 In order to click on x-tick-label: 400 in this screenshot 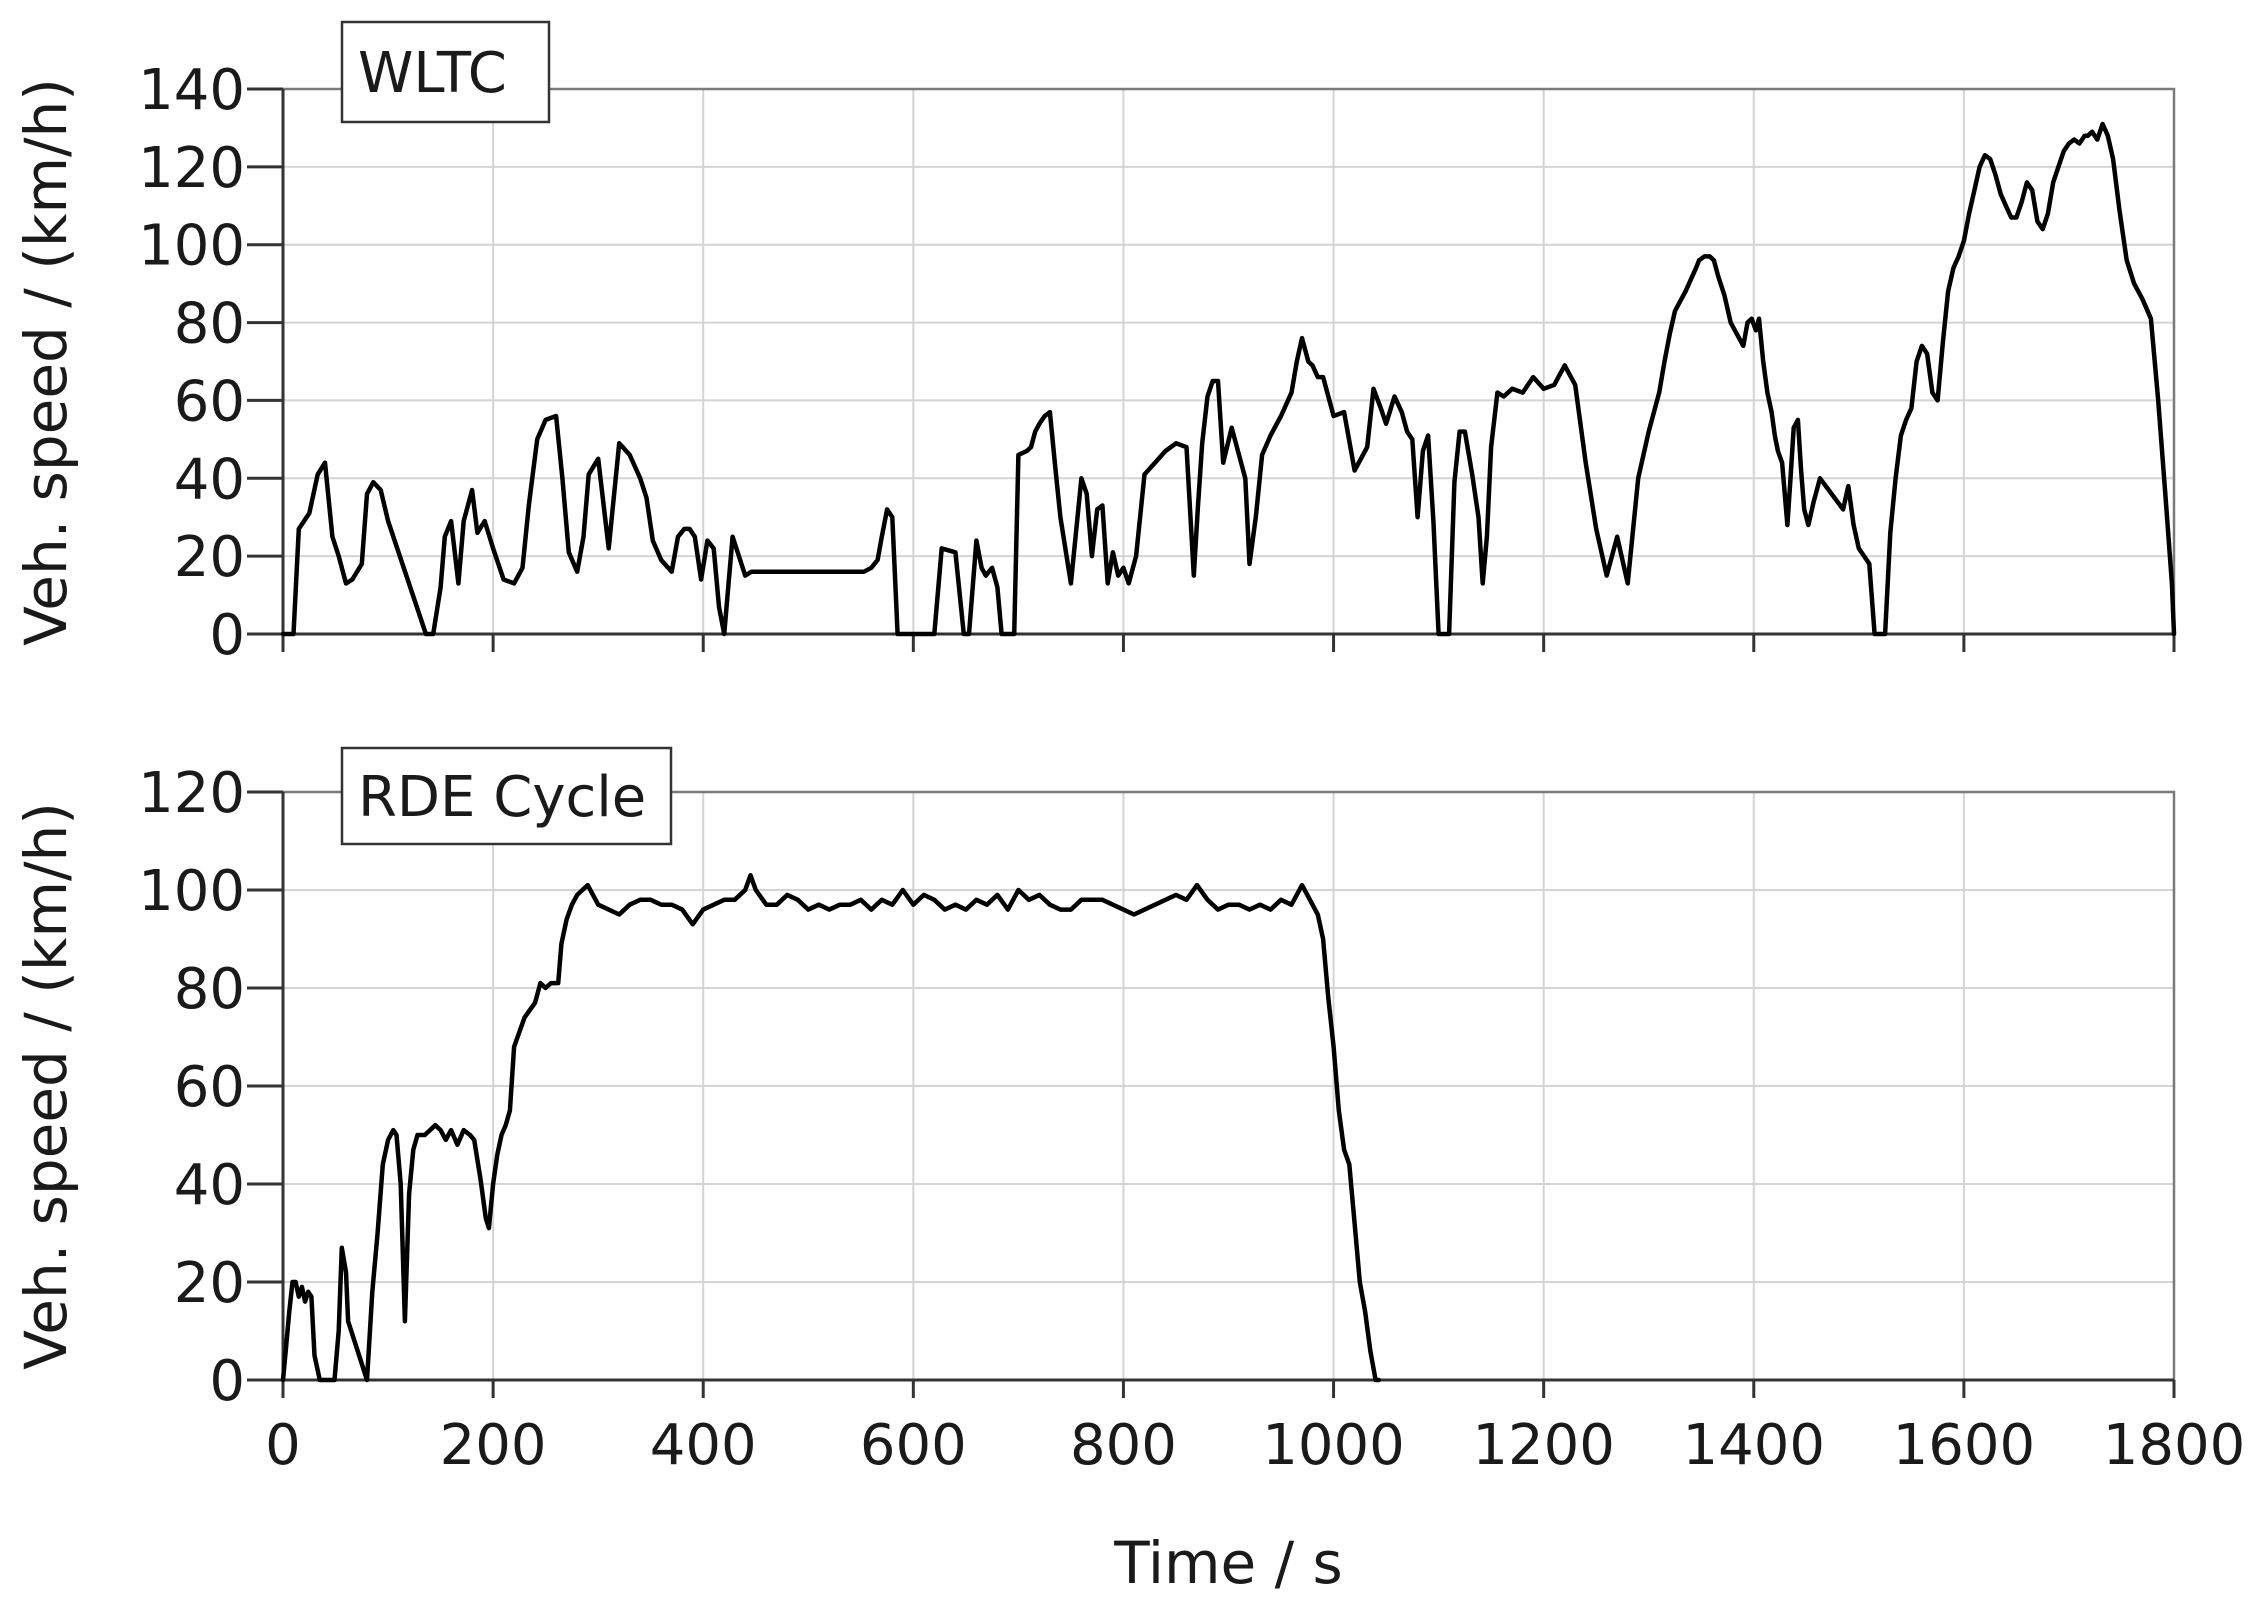, I will do `click(703, 1445)`.